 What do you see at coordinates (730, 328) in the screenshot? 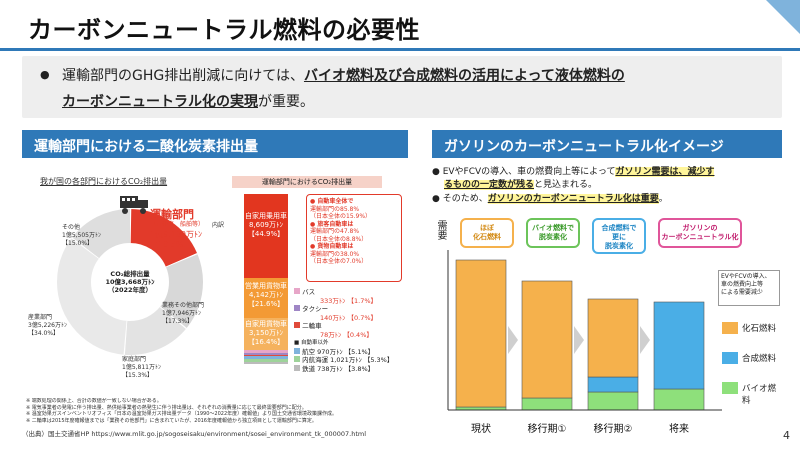
I see `legend-fossil-swatch` at bounding box center [730, 328].